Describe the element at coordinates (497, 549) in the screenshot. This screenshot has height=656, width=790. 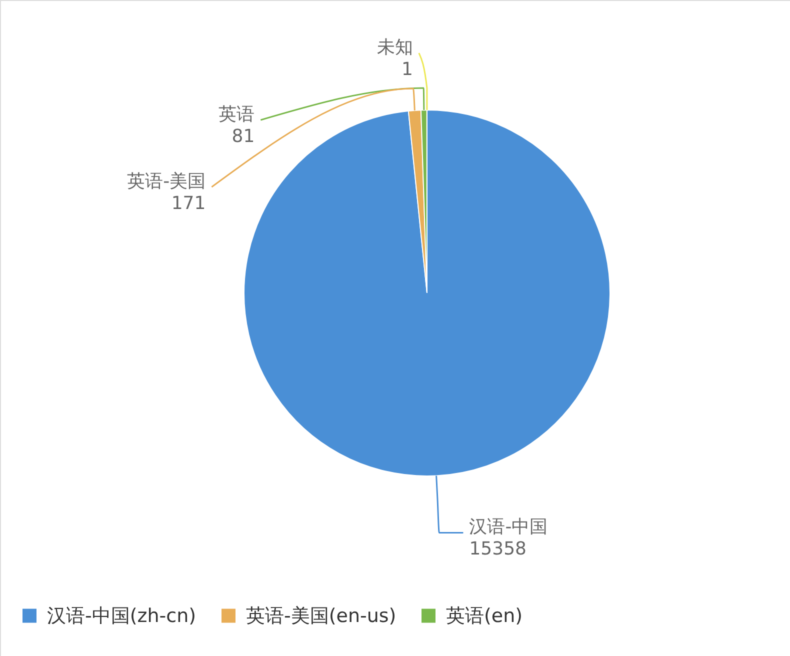
I see `data-label: 15358` at that location.